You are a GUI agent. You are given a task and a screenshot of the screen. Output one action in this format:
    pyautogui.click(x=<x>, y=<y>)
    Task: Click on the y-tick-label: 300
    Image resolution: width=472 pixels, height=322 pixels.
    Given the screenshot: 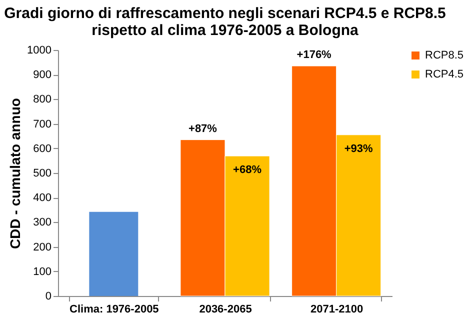 What is the action you would take?
    pyautogui.click(x=42, y=222)
    